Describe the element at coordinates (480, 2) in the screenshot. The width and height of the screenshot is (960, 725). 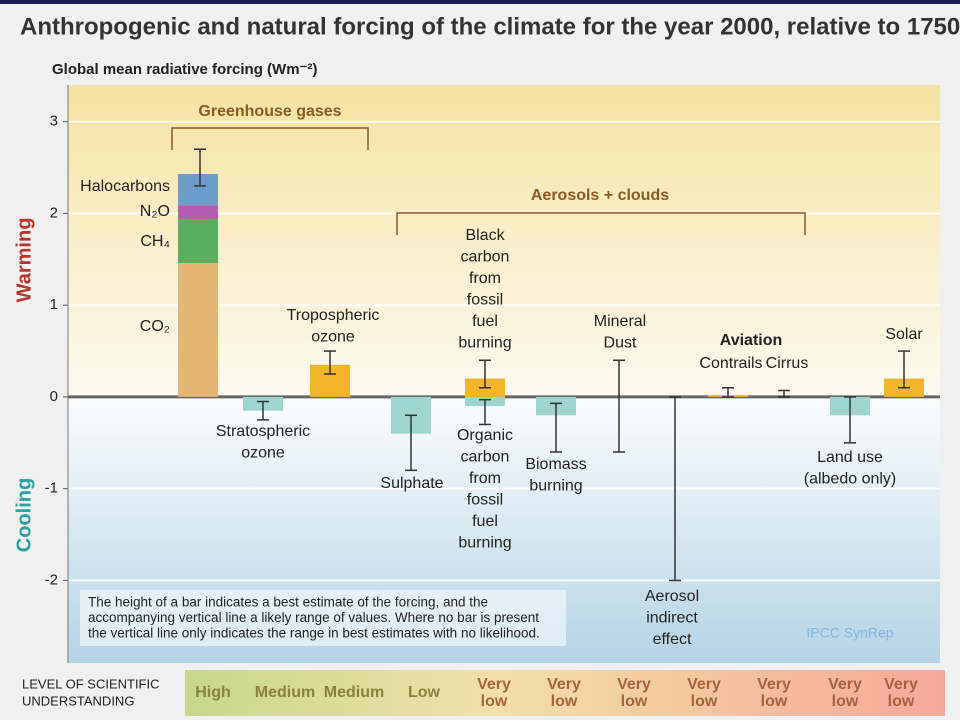
I see `top-bar` at that location.